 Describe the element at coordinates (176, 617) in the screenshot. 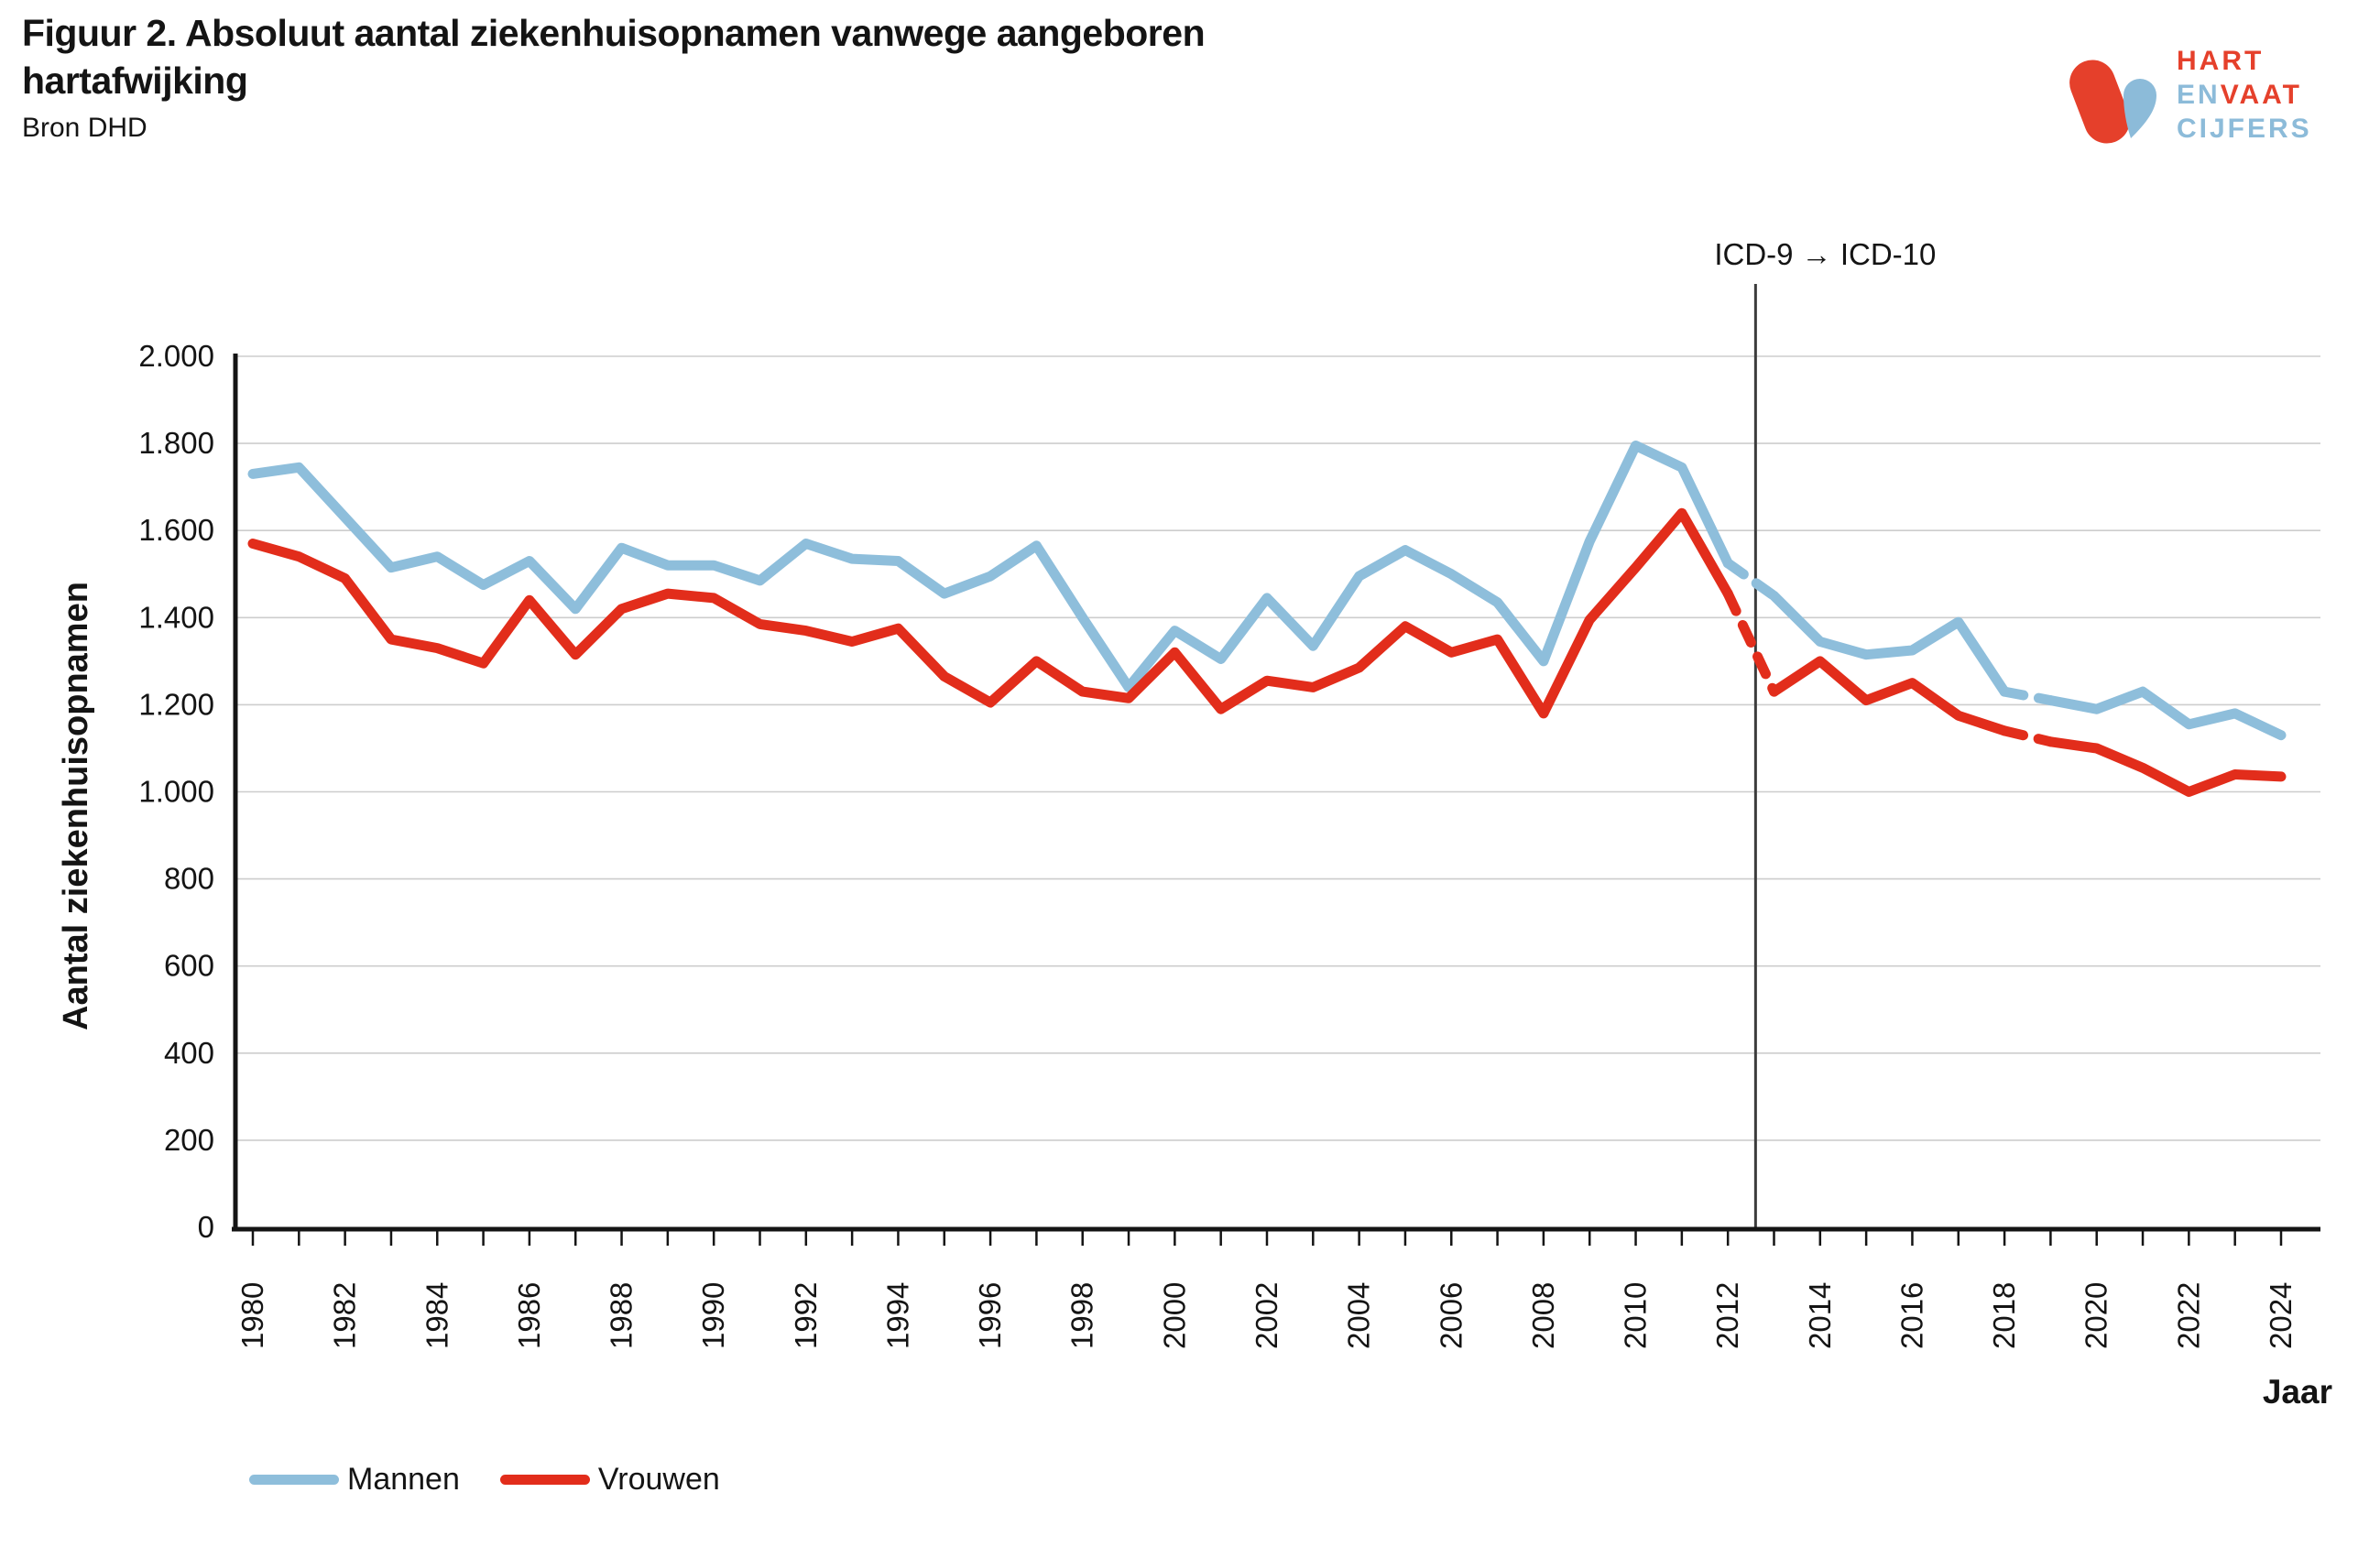

I see `y-tick-label: 1.400` at that location.